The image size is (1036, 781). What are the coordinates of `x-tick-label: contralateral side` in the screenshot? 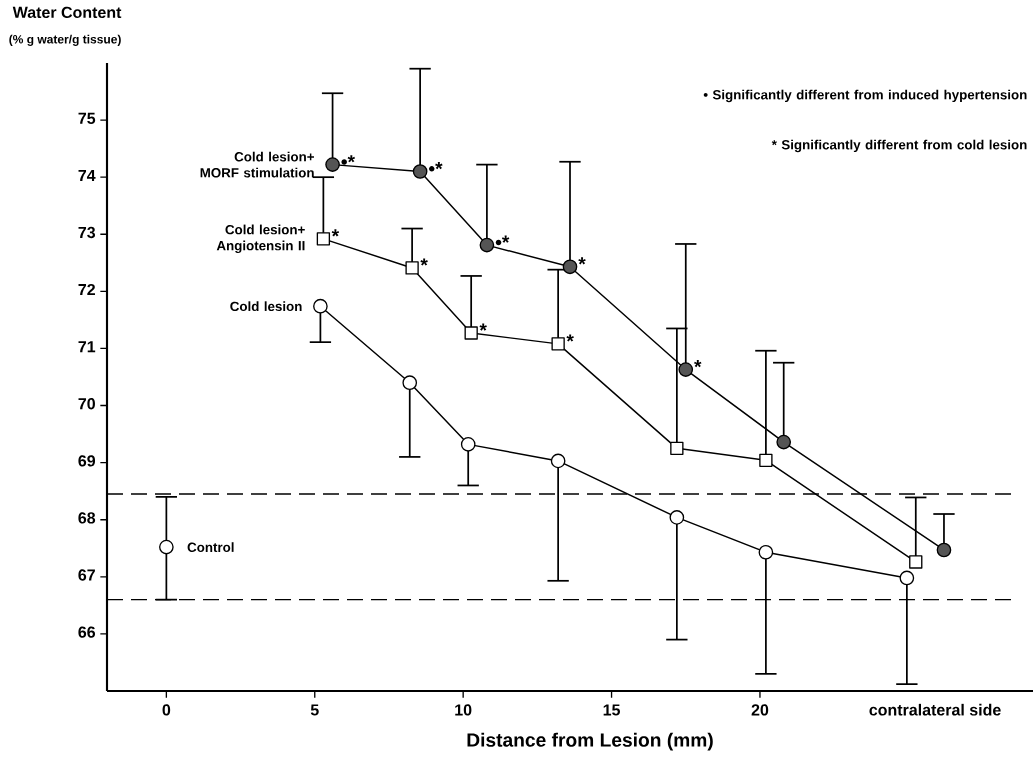 It's located at (935, 709).